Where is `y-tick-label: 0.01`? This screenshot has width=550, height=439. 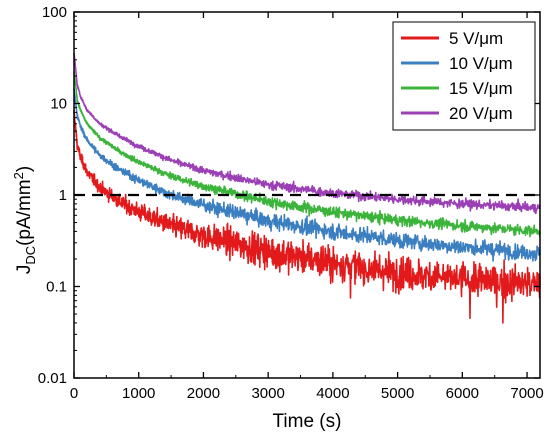 y-tick-label: 0.01 is located at coordinates (52, 378).